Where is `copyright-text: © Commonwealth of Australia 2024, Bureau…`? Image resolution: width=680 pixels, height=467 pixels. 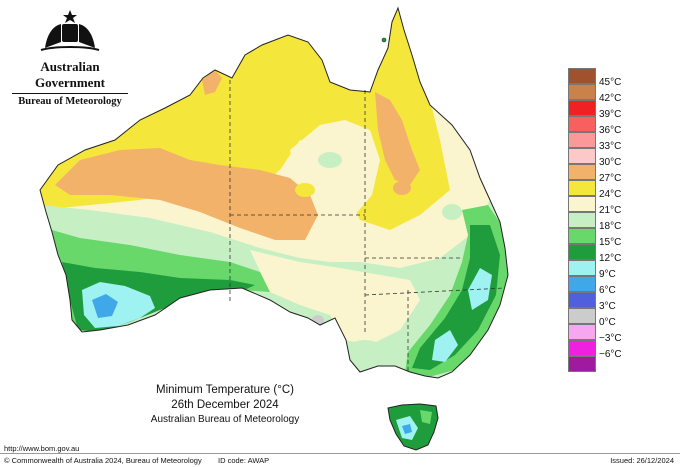 copyright-text: © Commonwealth of Australia 2024, Bureau… is located at coordinates (103, 460).